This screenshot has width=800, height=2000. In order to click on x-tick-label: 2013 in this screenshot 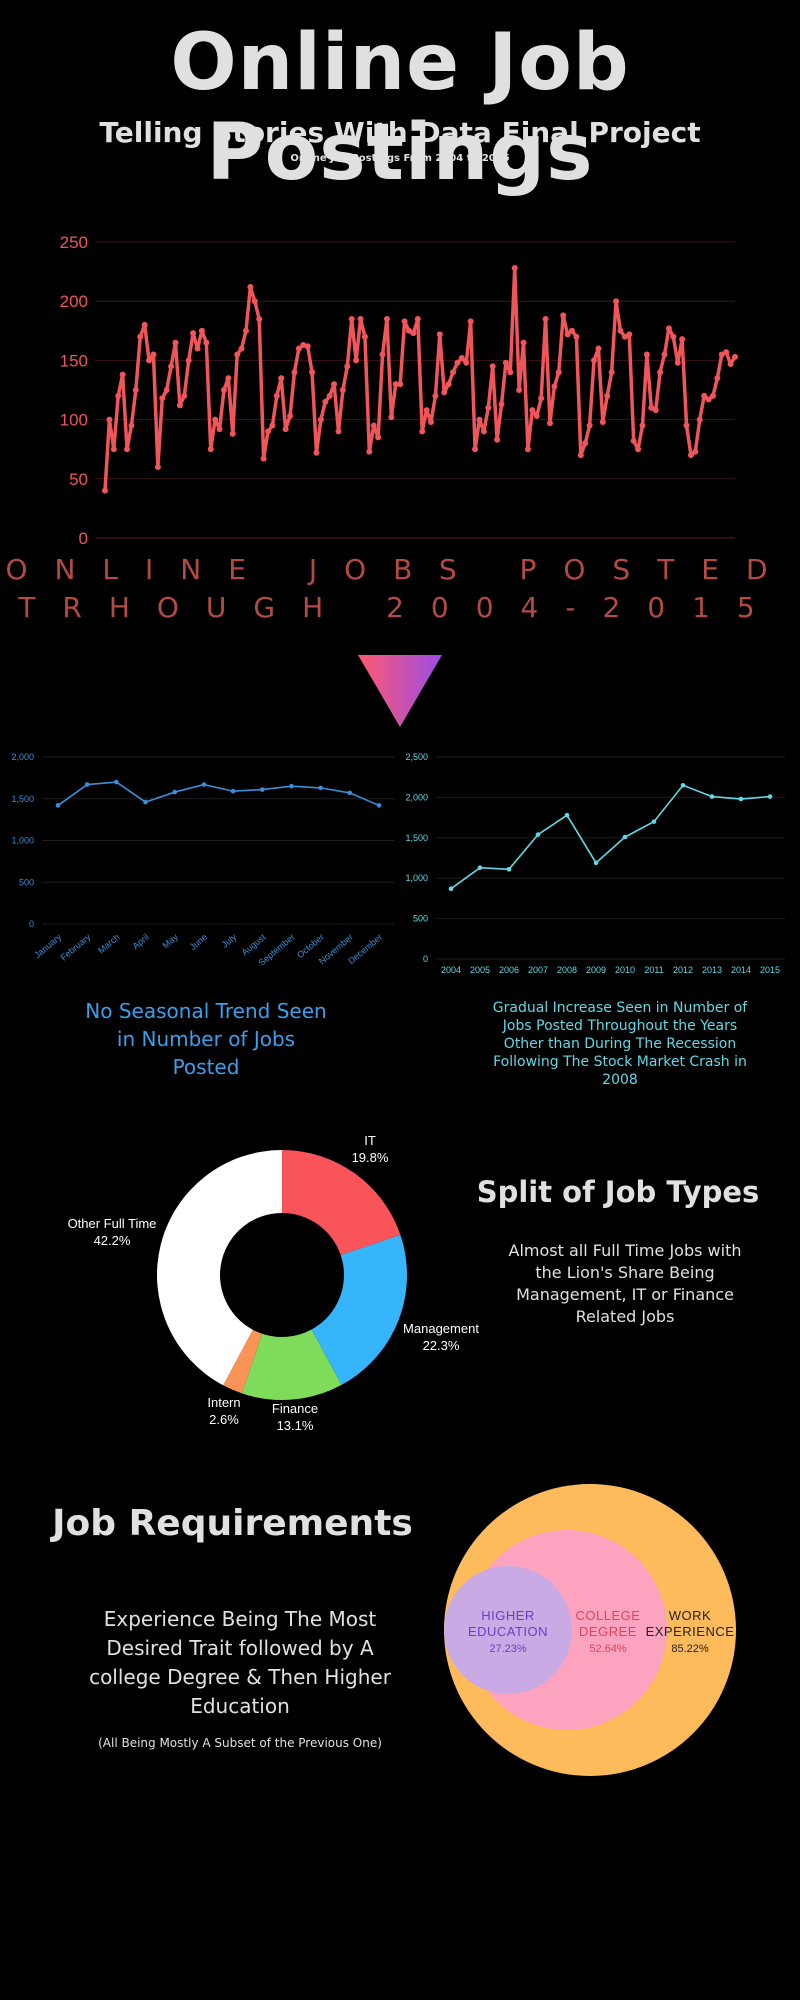, I will do `click(712, 970)`.